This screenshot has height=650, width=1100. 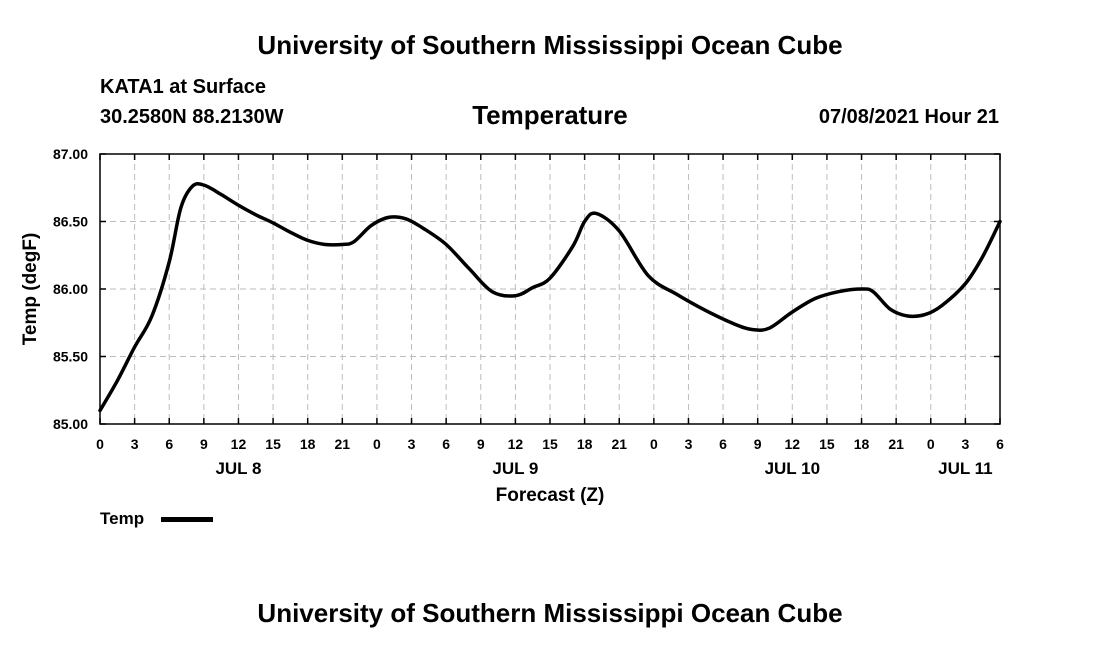 What do you see at coordinates (238, 468) in the screenshot?
I see `date-label: JUL 8` at bounding box center [238, 468].